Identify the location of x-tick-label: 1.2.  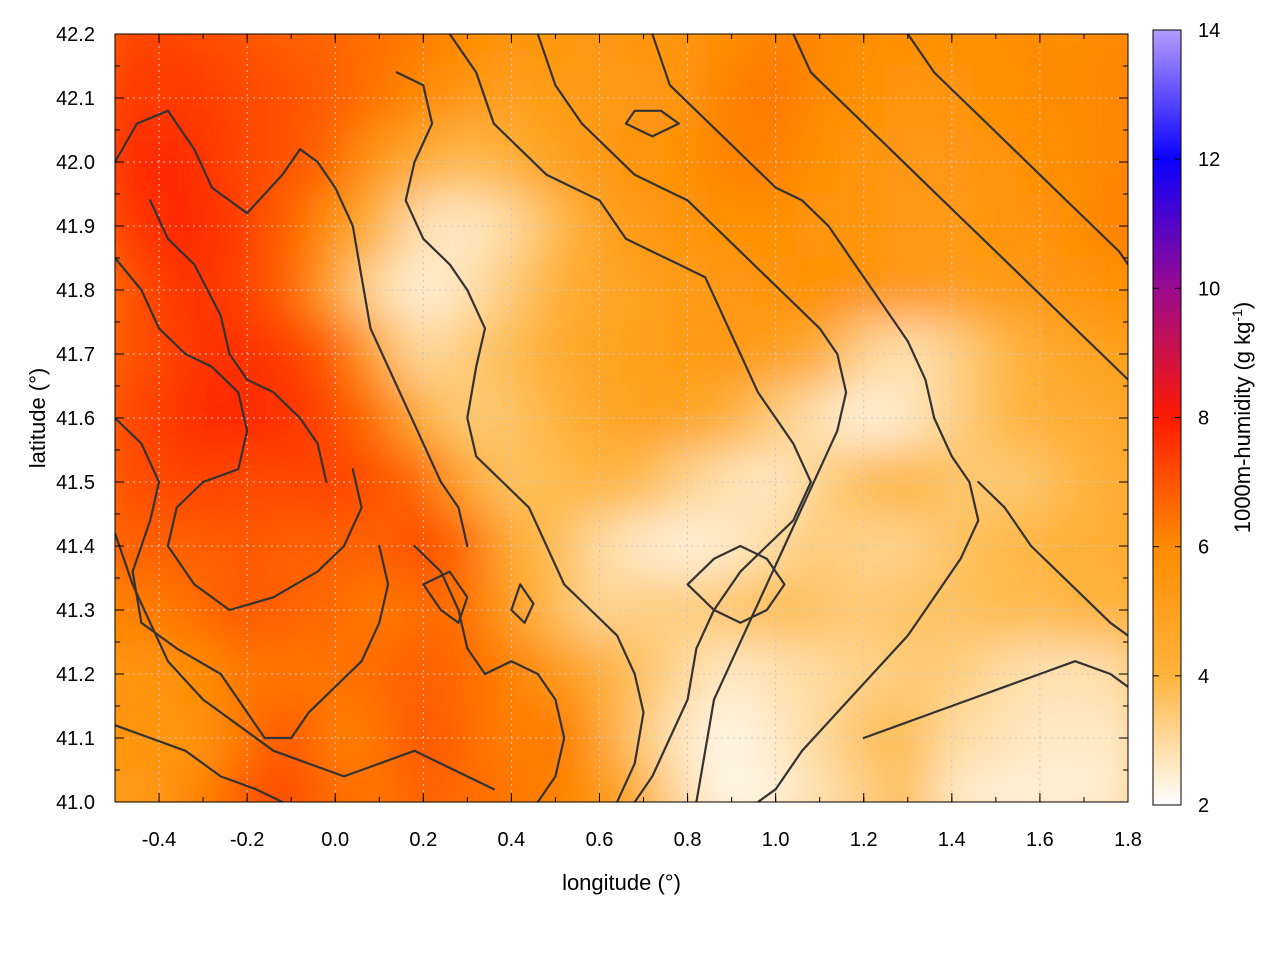
(864, 840).